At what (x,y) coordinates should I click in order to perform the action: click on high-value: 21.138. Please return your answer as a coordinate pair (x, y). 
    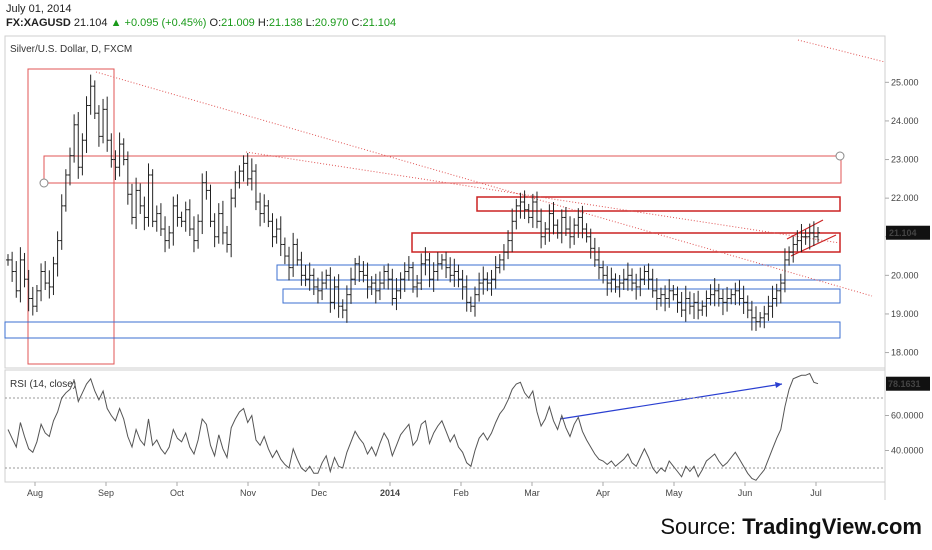
    Looking at the image, I should click on (285, 23).